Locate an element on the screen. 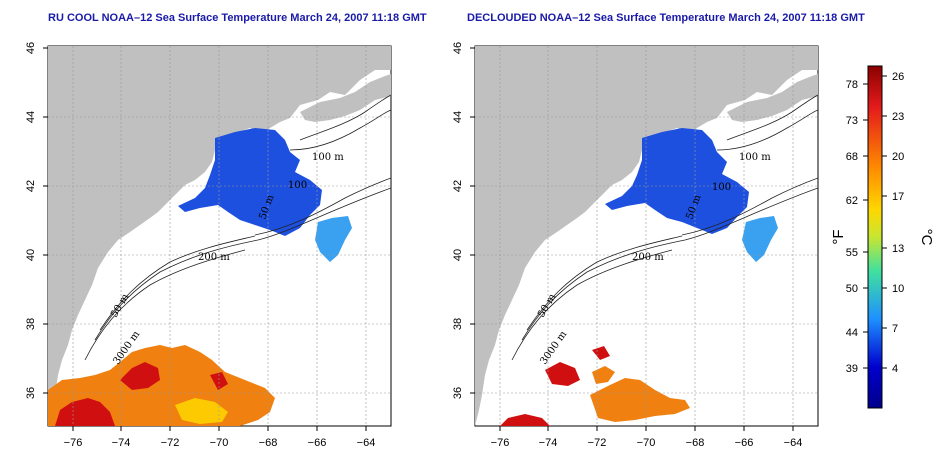  left-x-tick-74: −74 is located at coordinates (121, 443).